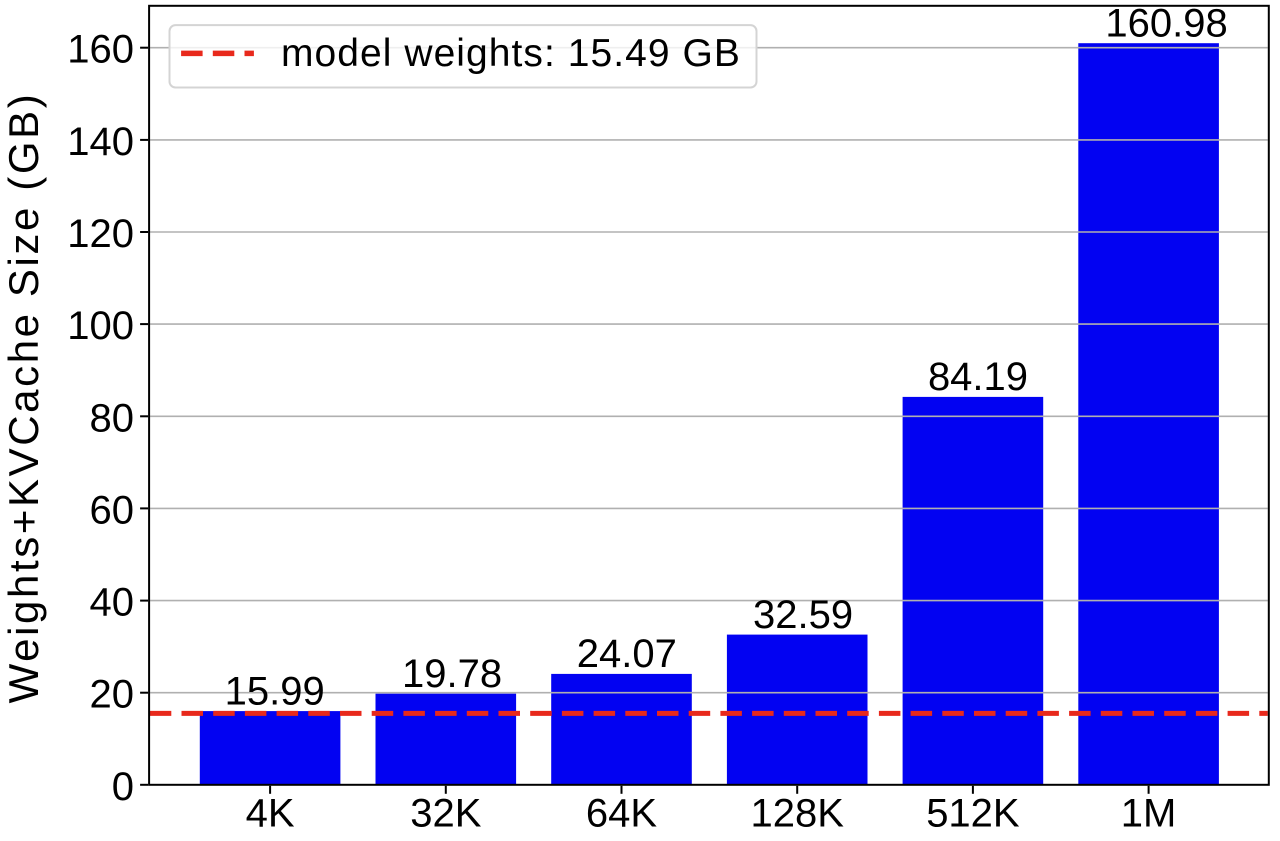  What do you see at coordinates (100, 234) in the screenshot?
I see `svg-text: 120` at bounding box center [100, 234].